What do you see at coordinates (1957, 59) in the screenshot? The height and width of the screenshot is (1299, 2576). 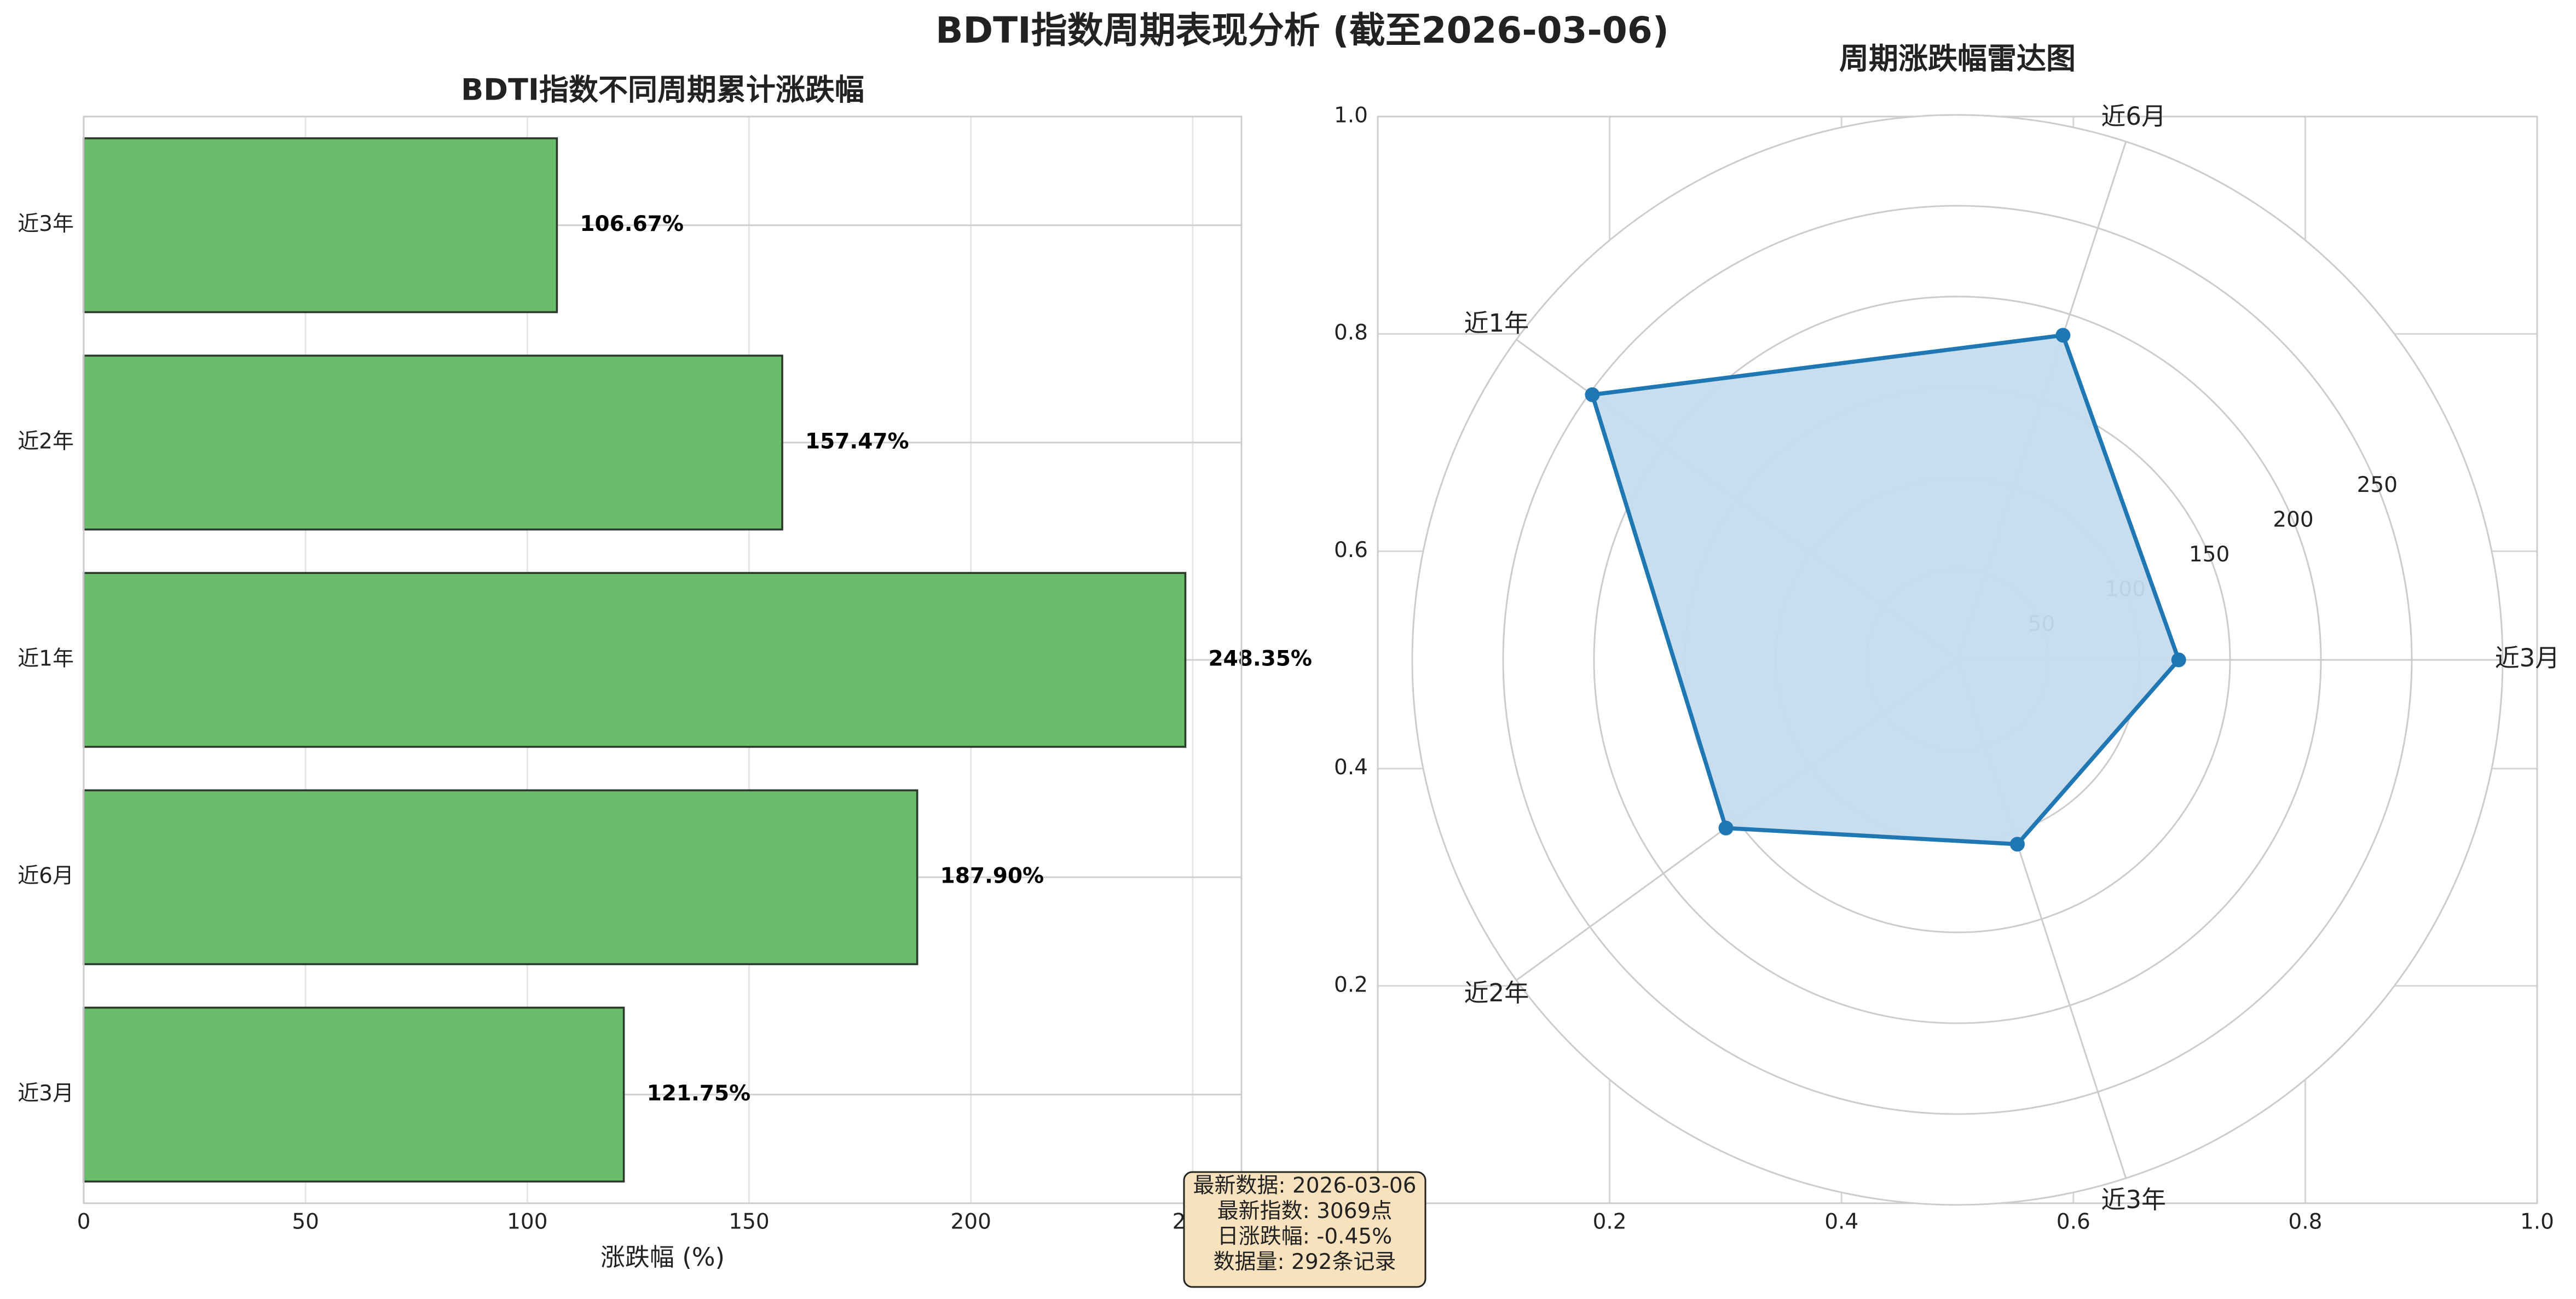 I see `subplot-title: 周期涨跌幅雷达图` at bounding box center [1957, 59].